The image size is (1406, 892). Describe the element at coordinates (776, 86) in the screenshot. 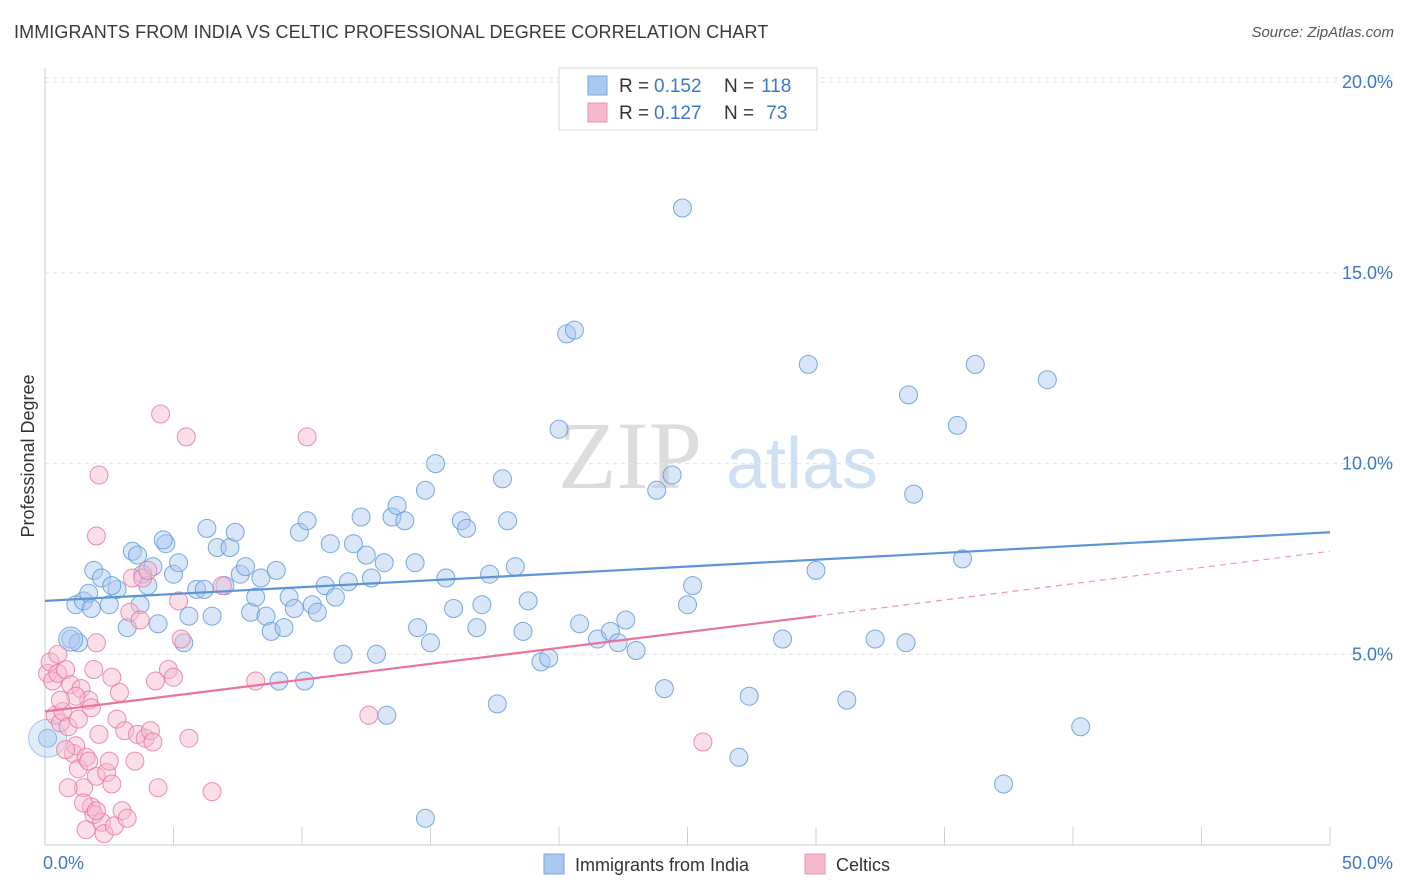

I see `stats-n-value-india: 118` at that location.